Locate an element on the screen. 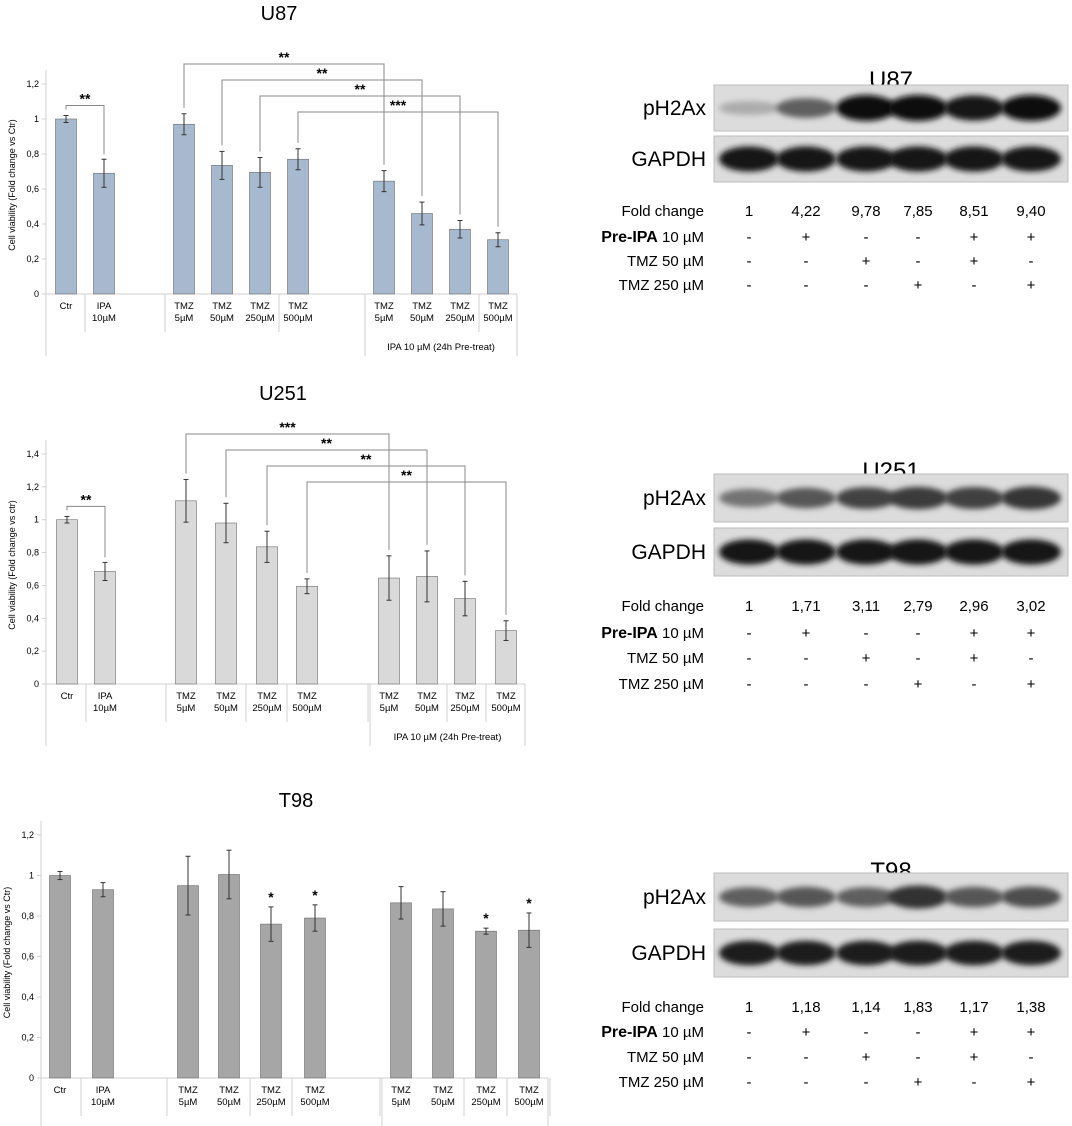 This screenshot has width=1072, height=1126. category-label: Ctr is located at coordinates (67, 696).